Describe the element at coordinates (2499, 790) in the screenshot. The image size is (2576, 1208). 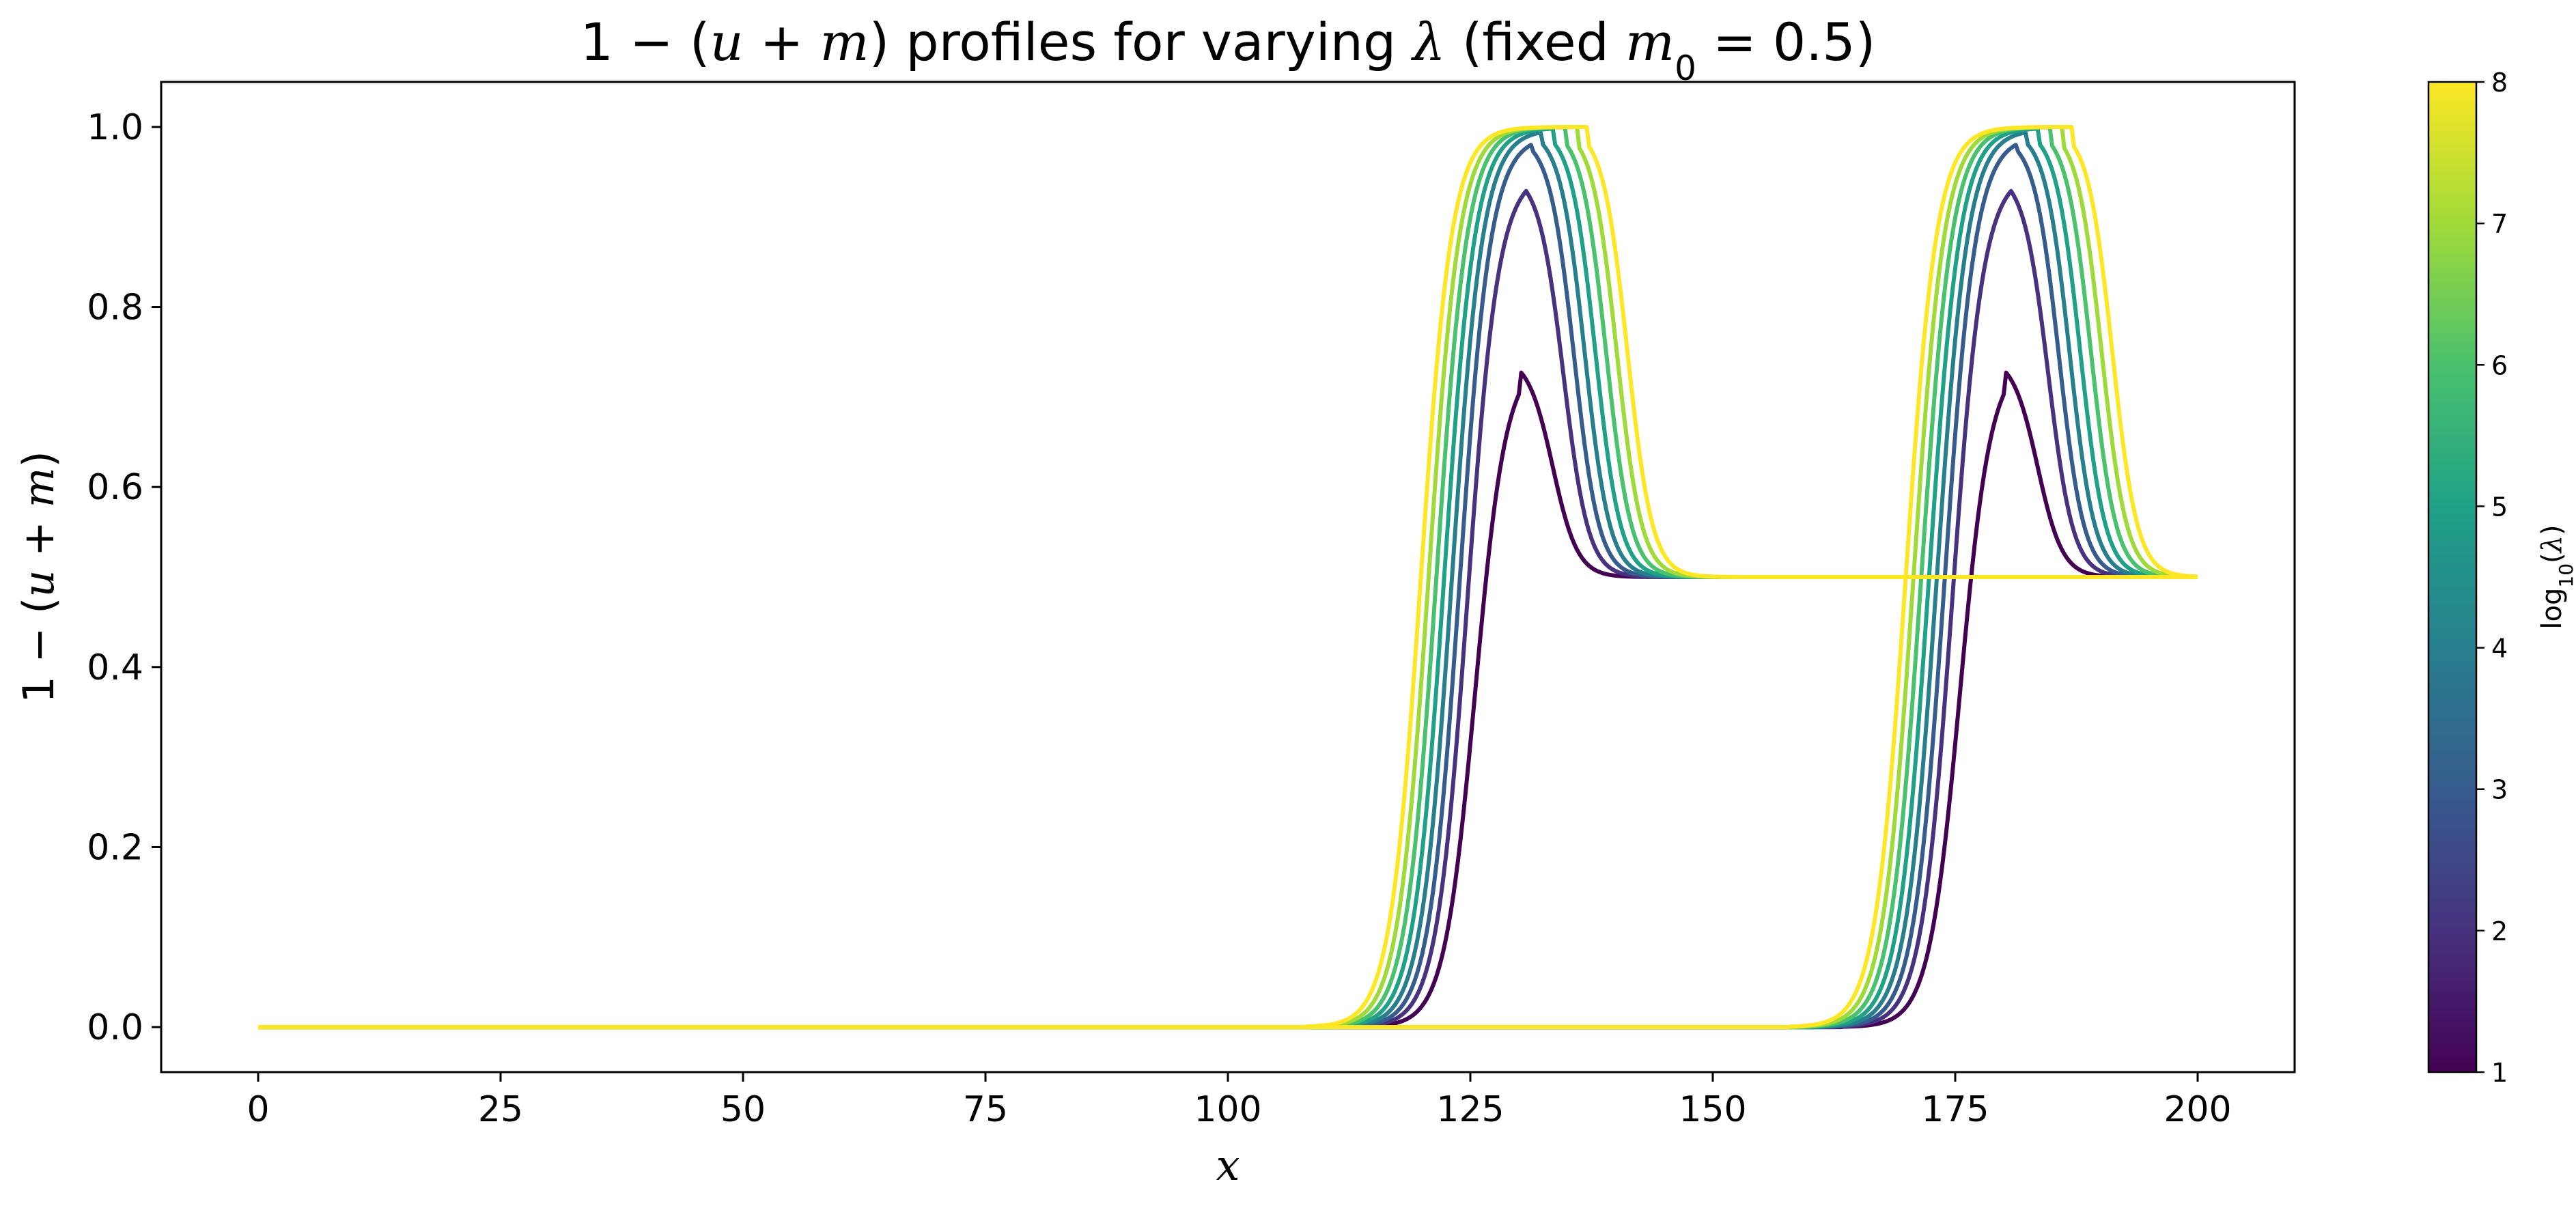
I see `colorbar-tick-label: 3` at that location.